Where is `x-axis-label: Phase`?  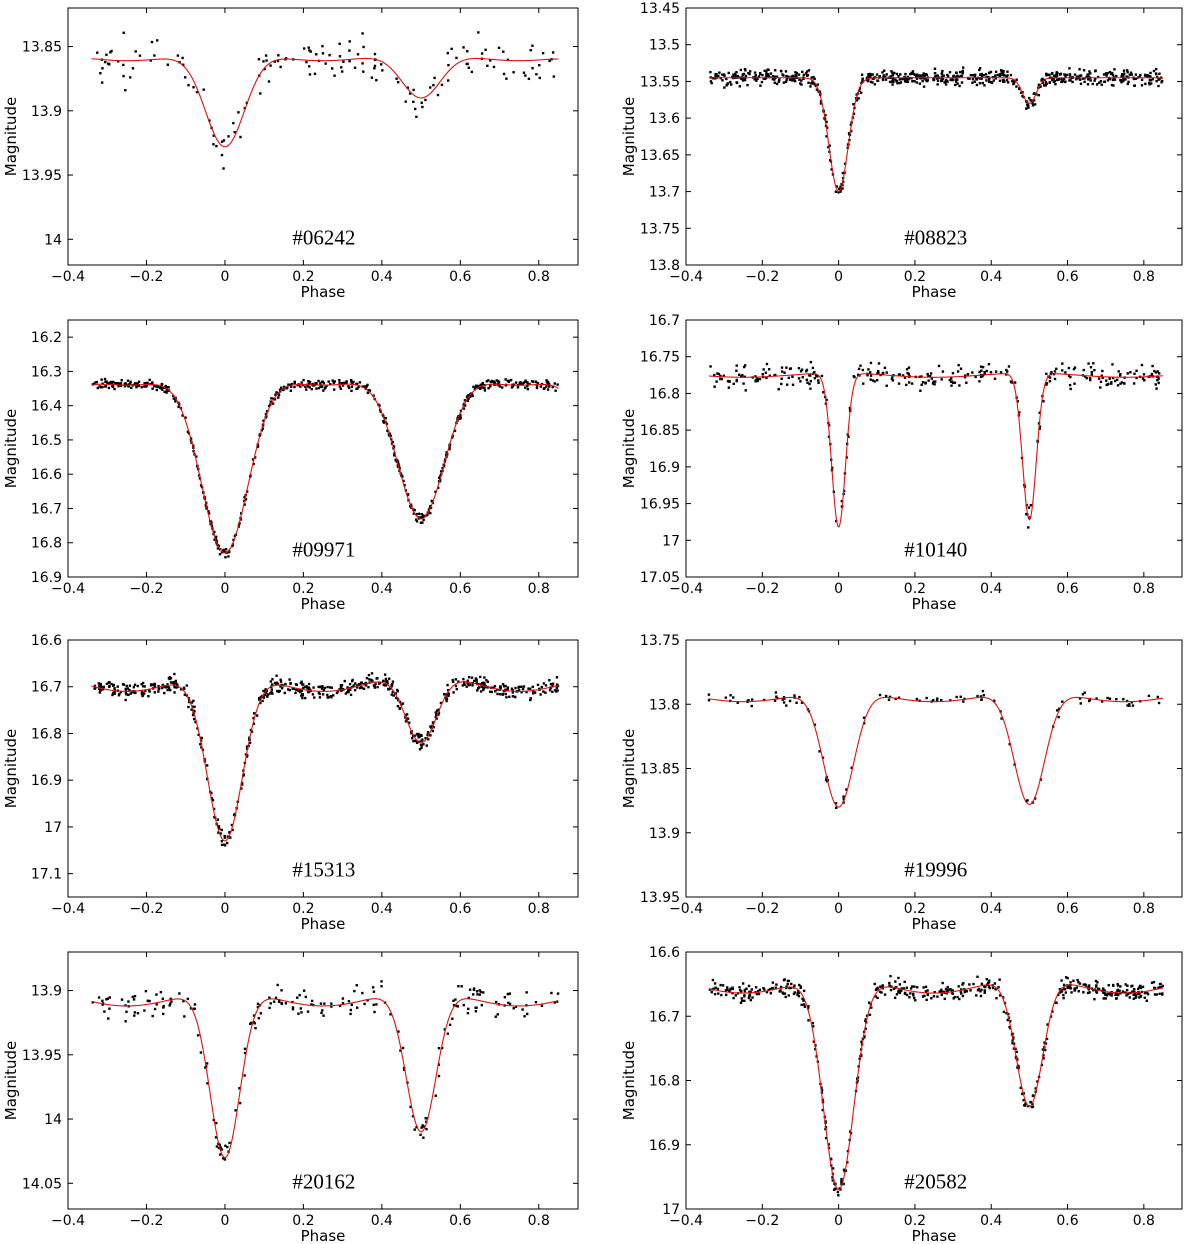 x-axis-label: Phase is located at coordinates (934, 604).